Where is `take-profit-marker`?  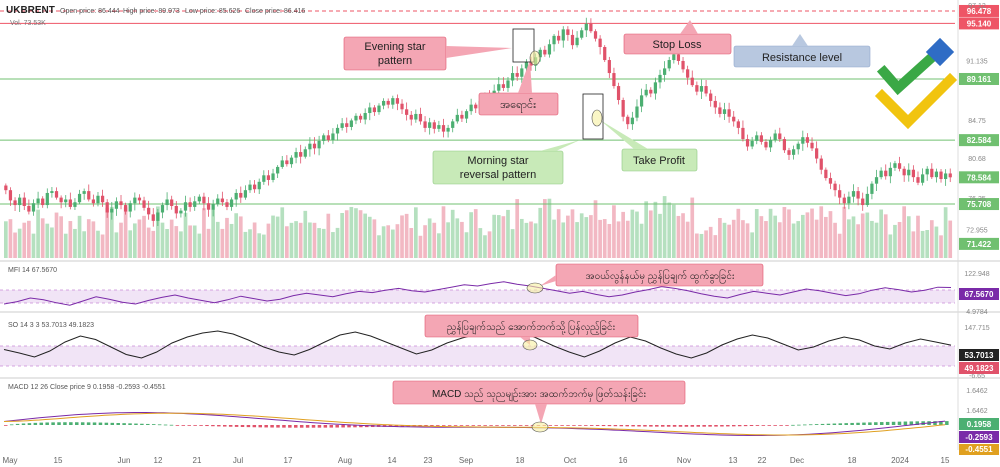
take-profit-marker is located at coordinates (597, 118).